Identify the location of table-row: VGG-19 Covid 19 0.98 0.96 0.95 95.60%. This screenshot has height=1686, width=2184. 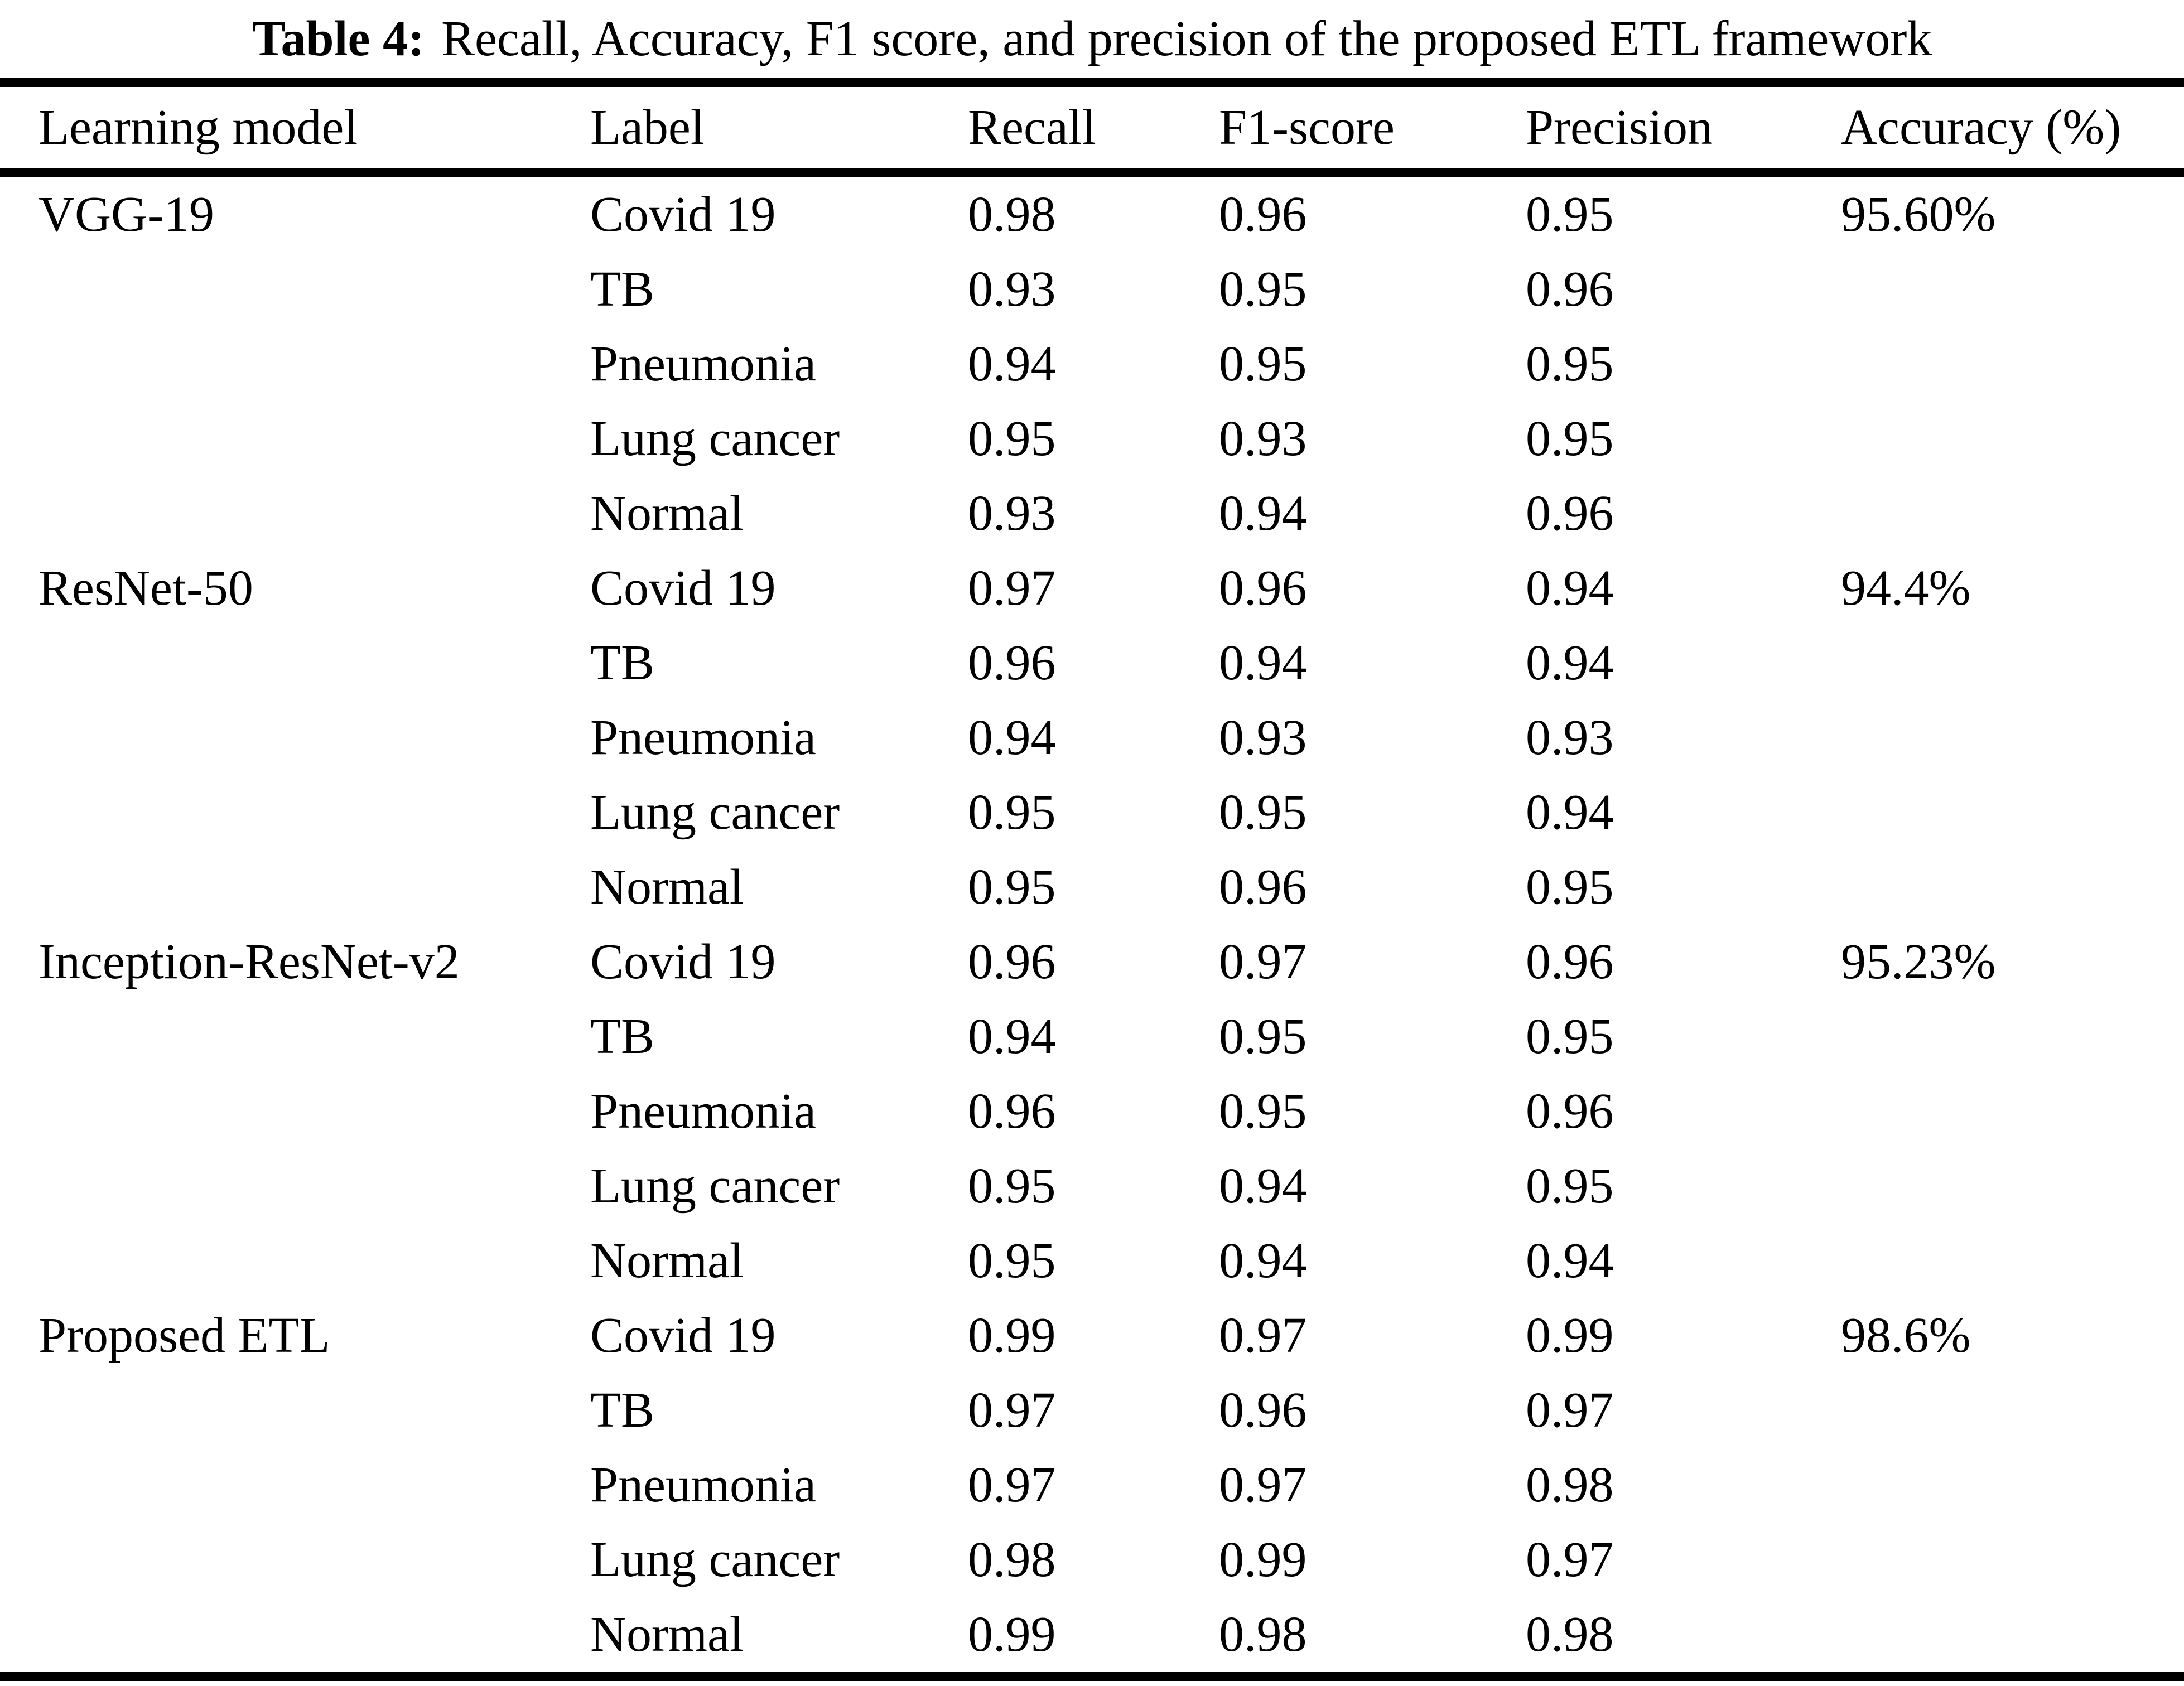
(1092, 215).